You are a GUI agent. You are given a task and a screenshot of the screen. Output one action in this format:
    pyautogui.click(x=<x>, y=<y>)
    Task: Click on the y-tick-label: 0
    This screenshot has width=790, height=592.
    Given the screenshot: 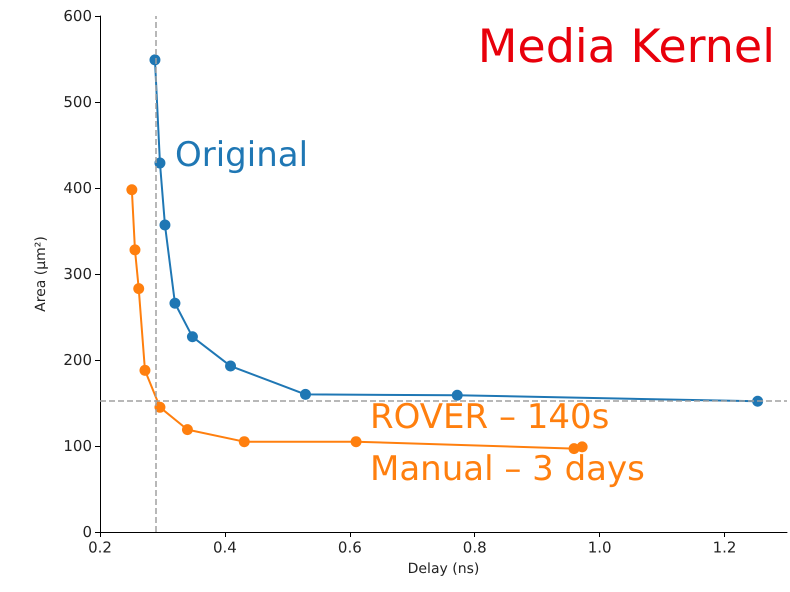 What is the action you would take?
    pyautogui.click(x=87, y=532)
    